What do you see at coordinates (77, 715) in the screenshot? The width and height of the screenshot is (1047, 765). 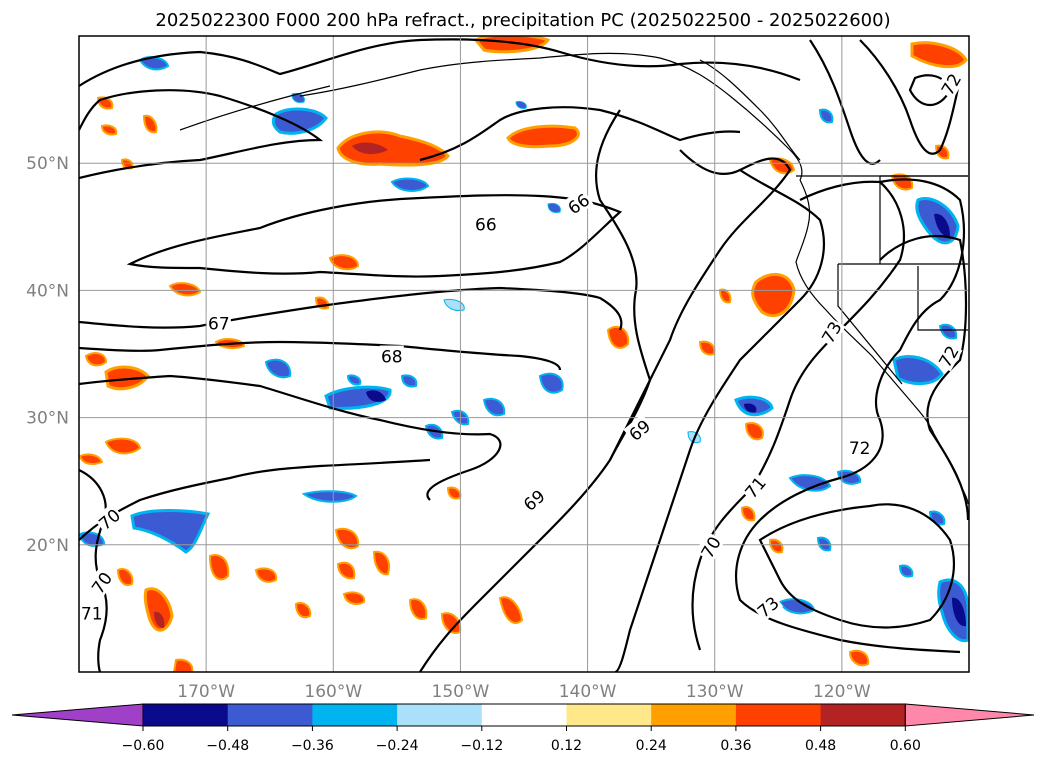 I see `colorbar-extend-low` at bounding box center [77, 715].